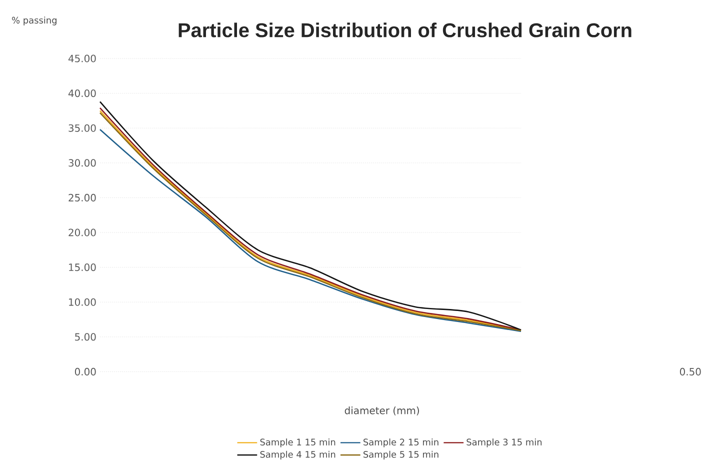  Describe the element at coordinates (82, 198) in the screenshot. I see `y-tick-label: 25.00` at that location.